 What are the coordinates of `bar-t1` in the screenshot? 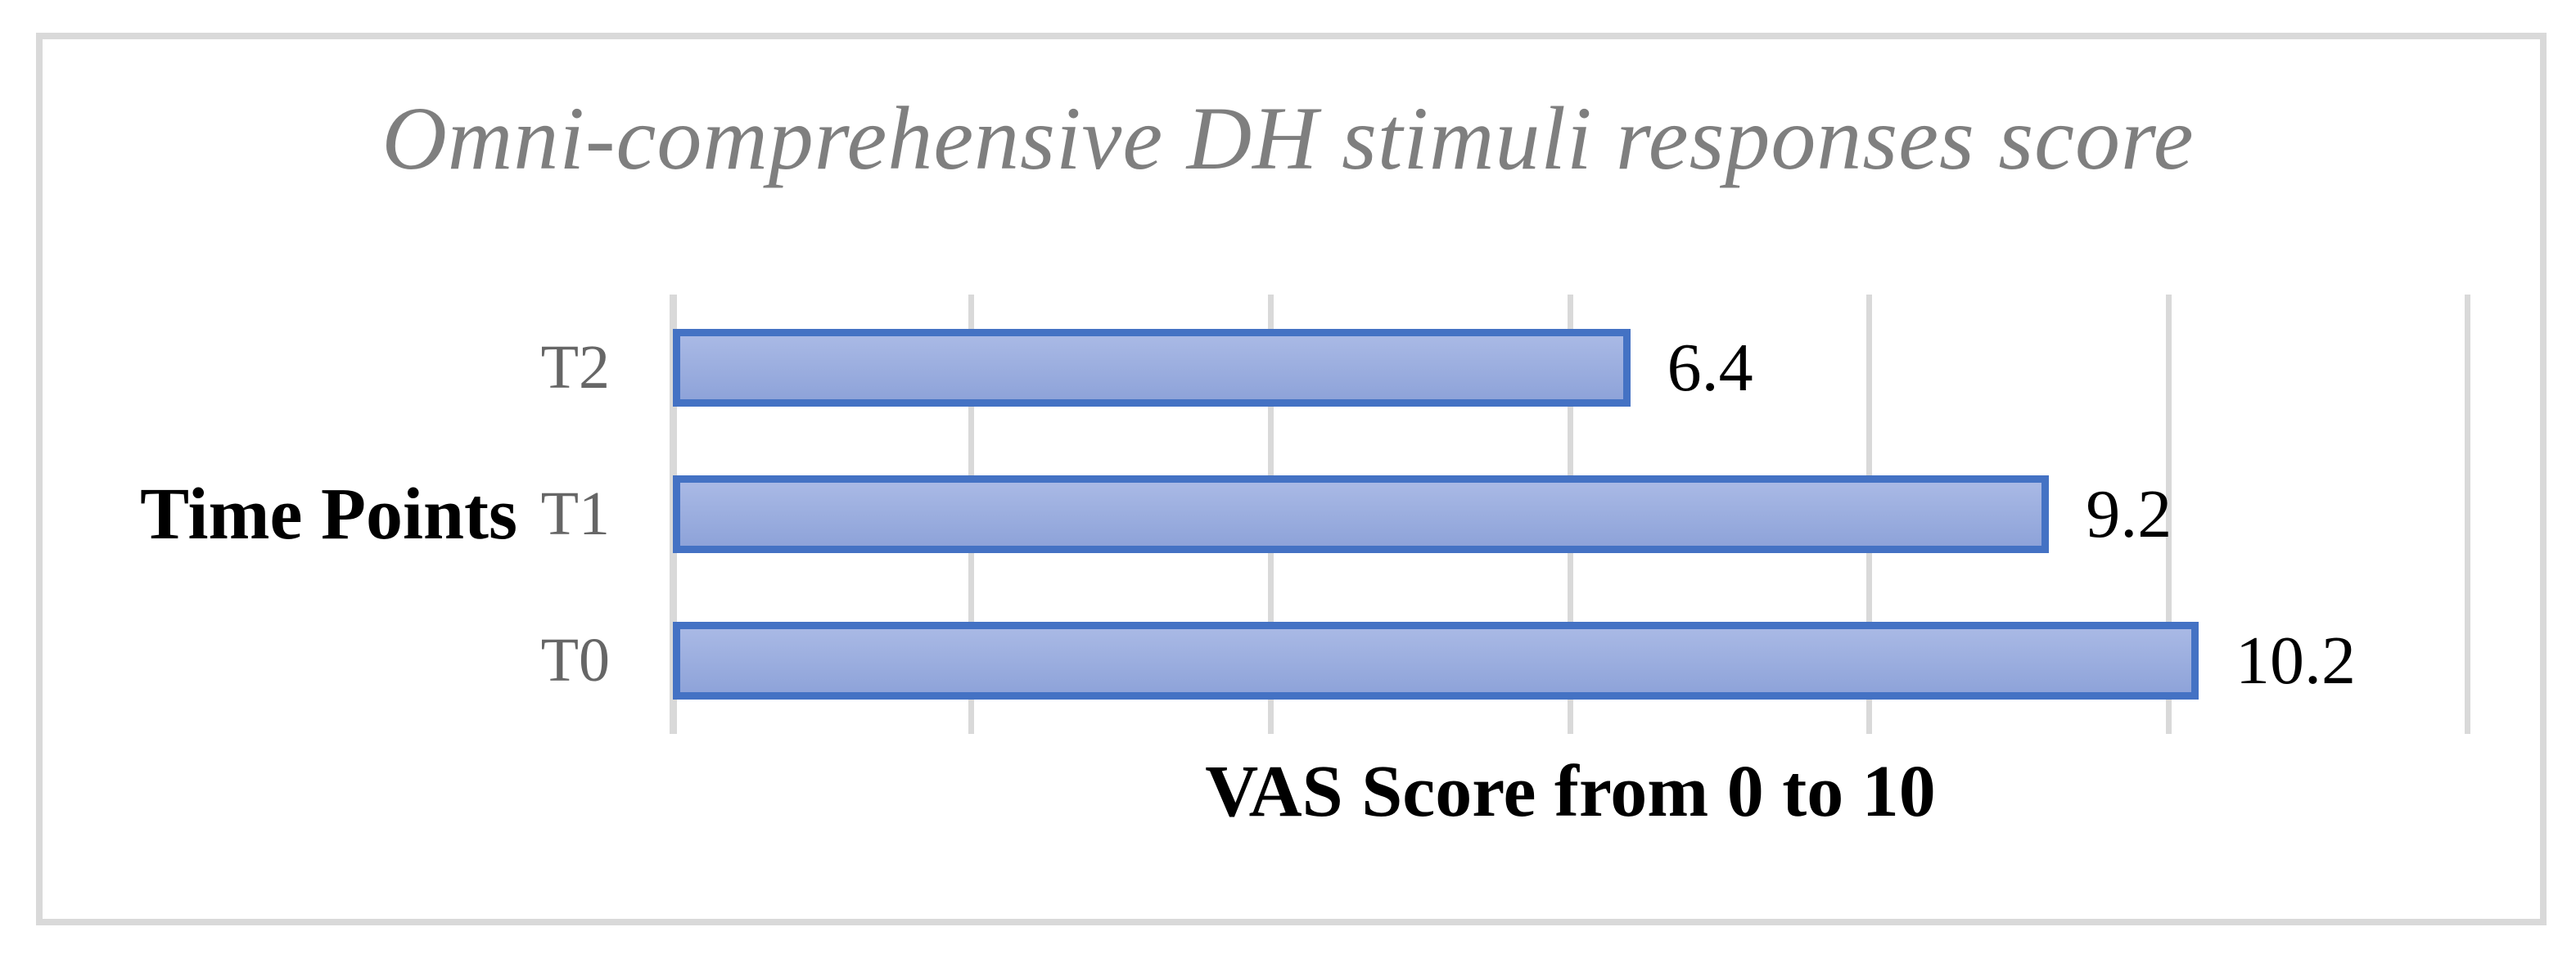 It's located at (1361, 514).